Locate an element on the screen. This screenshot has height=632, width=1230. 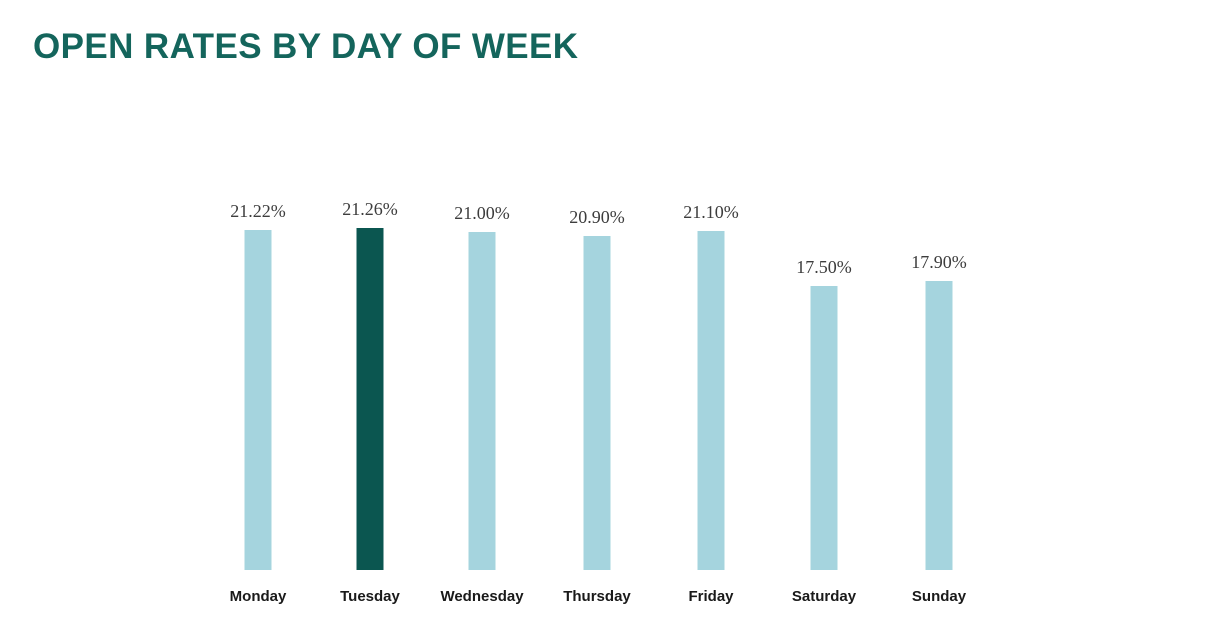
bar-sunday is located at coordinates (939, 425).